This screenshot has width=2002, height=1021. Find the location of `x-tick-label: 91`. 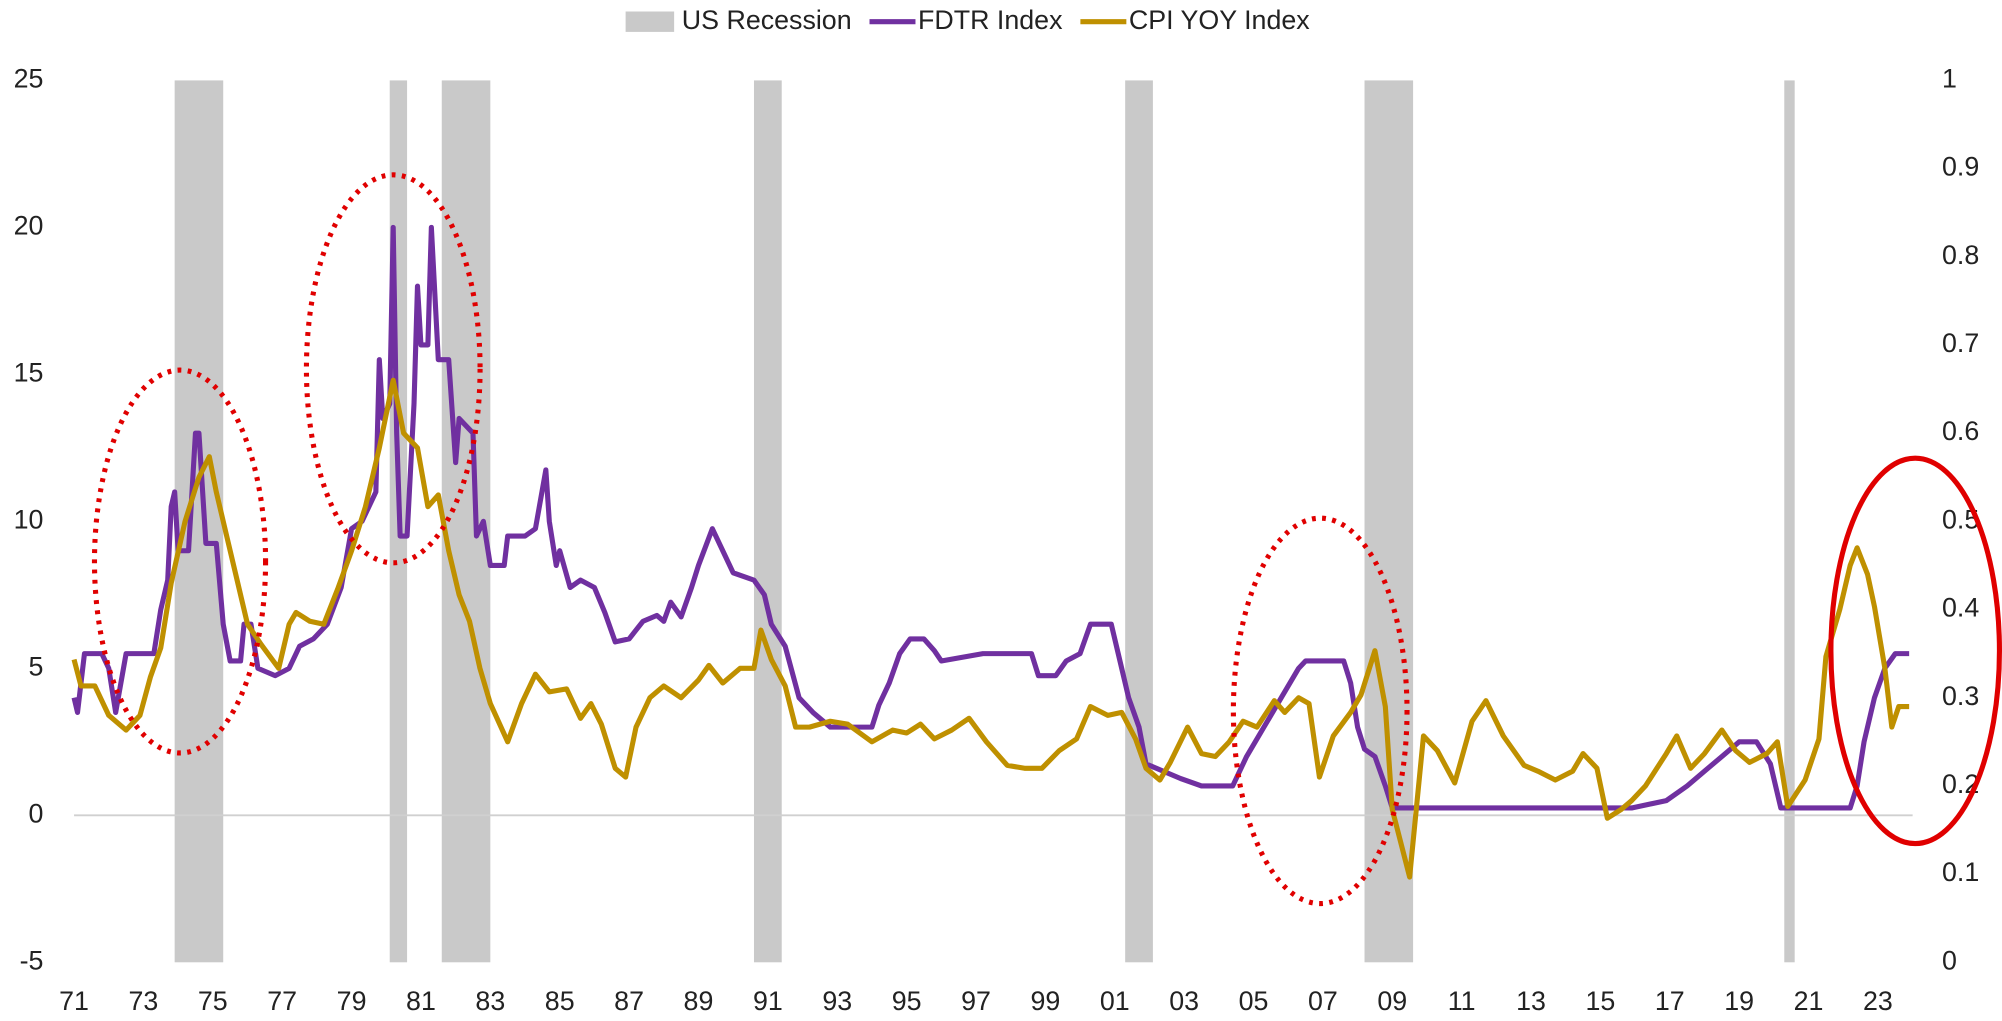

x-tick-label: 91 is located at coordinates (768, 1001).